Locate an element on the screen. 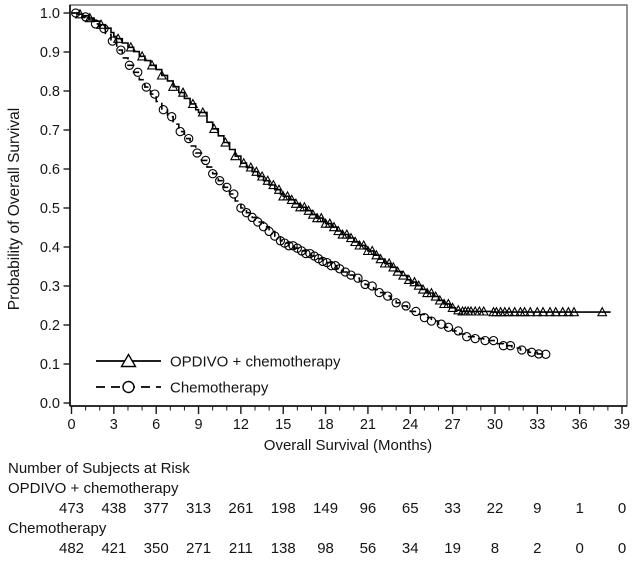 This screenshot has width=643, height=569. risk-count: 65 is located at coordinates (410, 508).